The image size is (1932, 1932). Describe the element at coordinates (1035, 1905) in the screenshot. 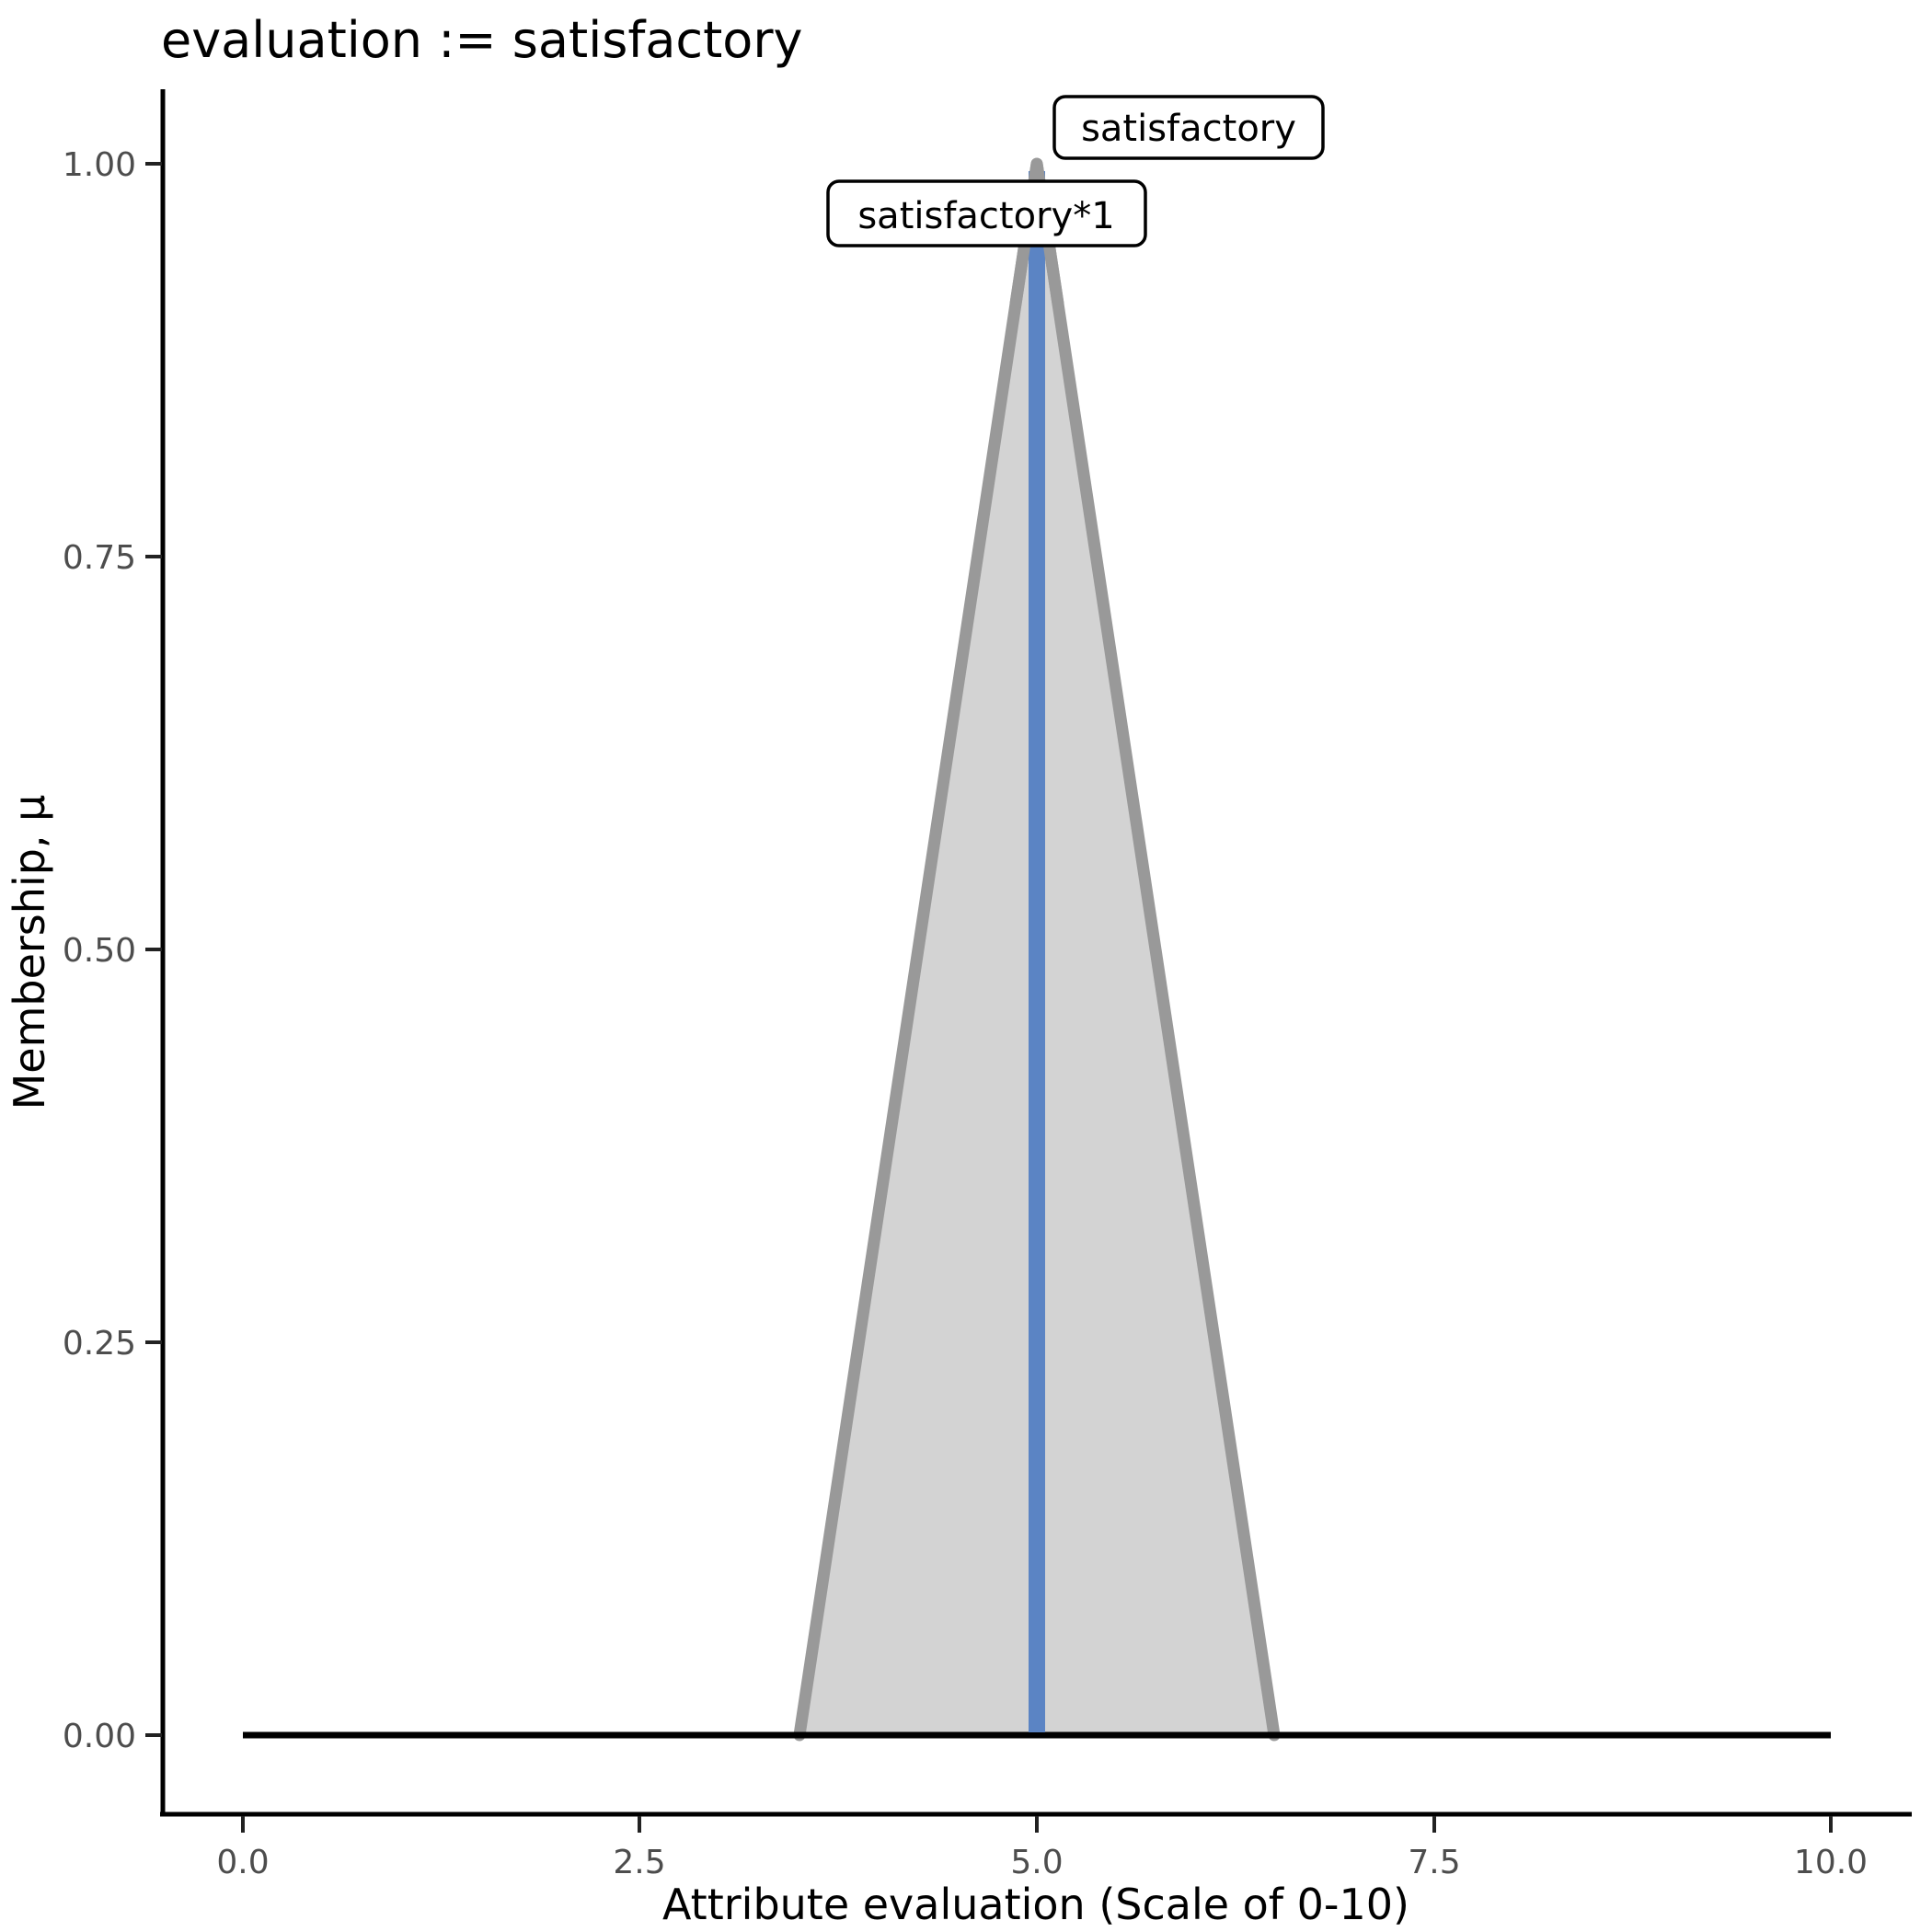

I see `x-axis-title: Attribute evaluation (Scale of 0-10)` at that location.